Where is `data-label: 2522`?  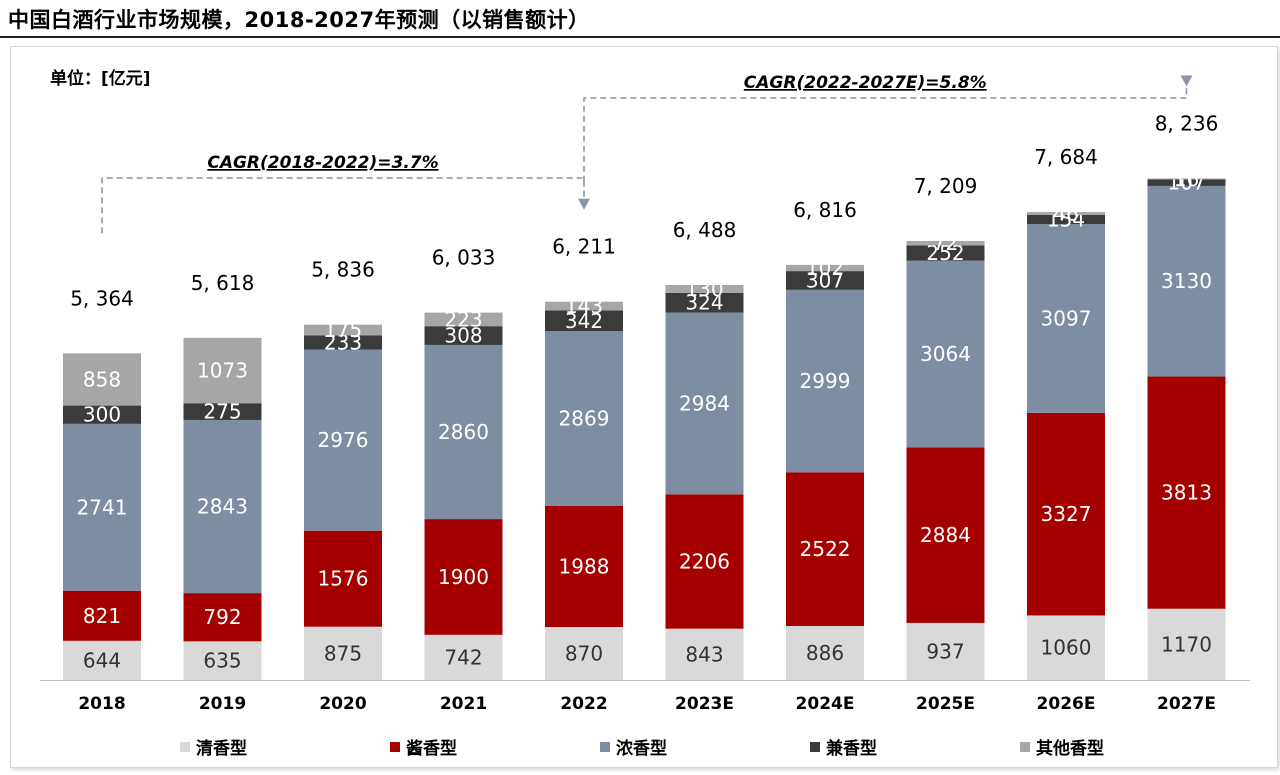 data-label: 2522 is located at coordinates (825, 549).